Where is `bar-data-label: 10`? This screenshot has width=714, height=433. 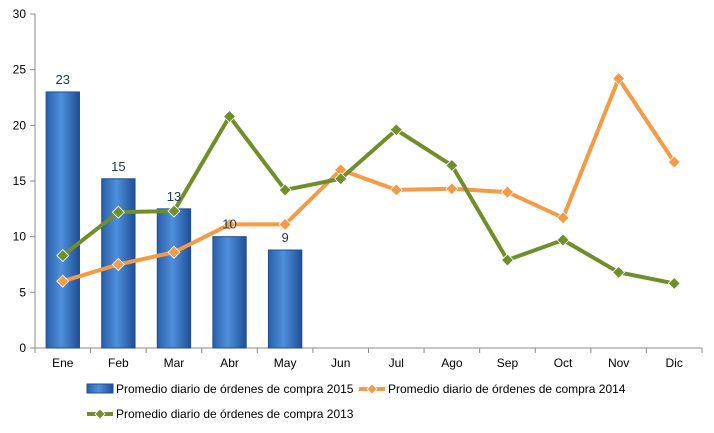
bar-data-label: 10 is located at coordinates (229, 224).